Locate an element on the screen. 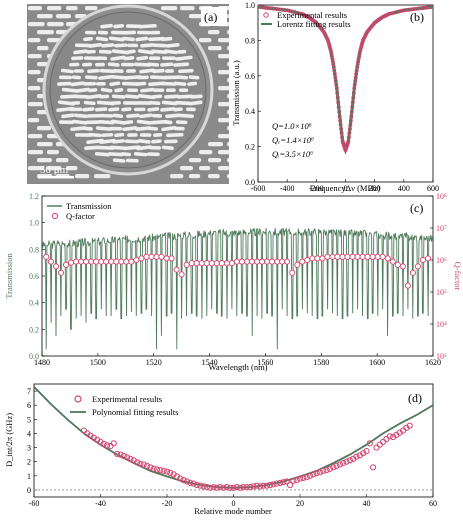 The height and width of the screenshot is (521, 463). x-tick-label: 1560 is located at coordinates (265, 362).